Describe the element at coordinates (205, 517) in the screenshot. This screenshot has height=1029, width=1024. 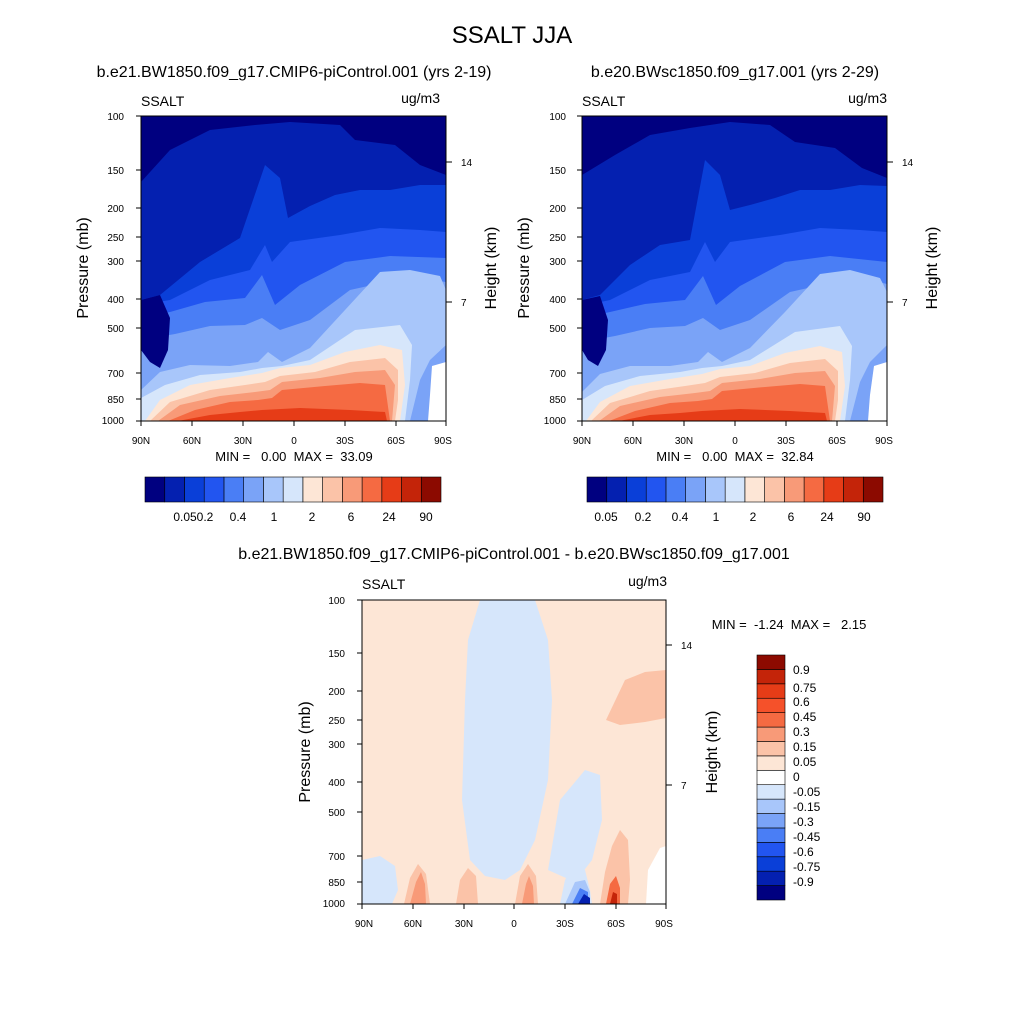
I see `colorbar-label: 0.2` at that location.